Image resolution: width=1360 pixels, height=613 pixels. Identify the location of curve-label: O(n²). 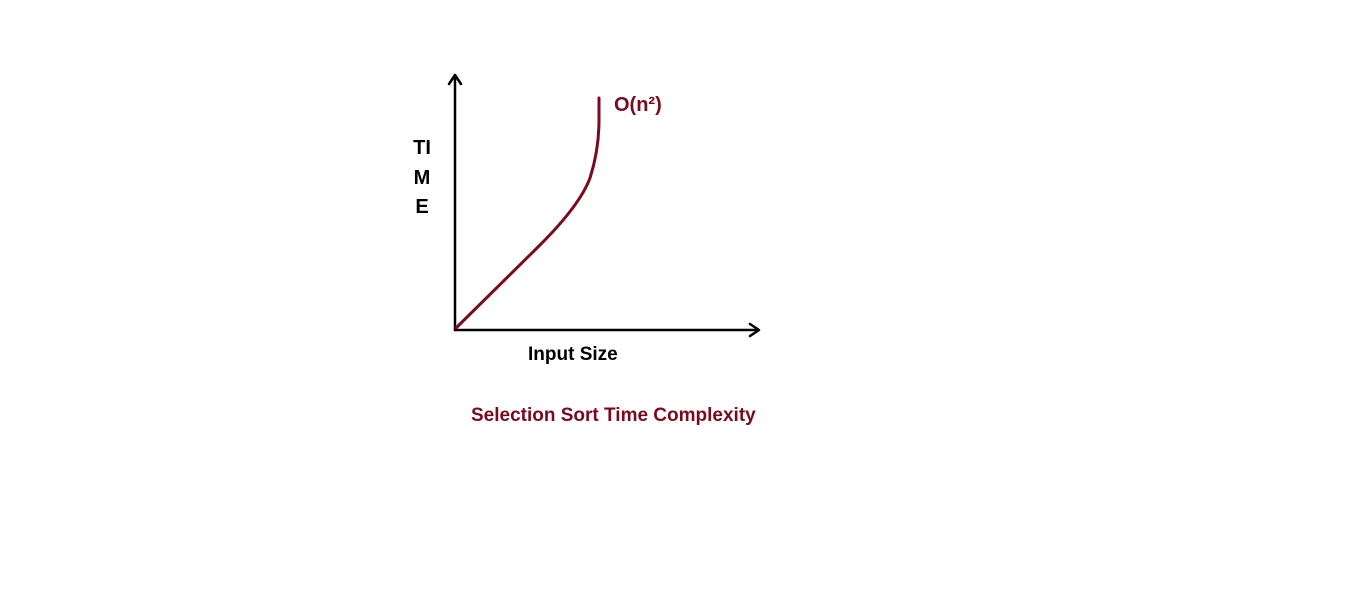
(638, 105).